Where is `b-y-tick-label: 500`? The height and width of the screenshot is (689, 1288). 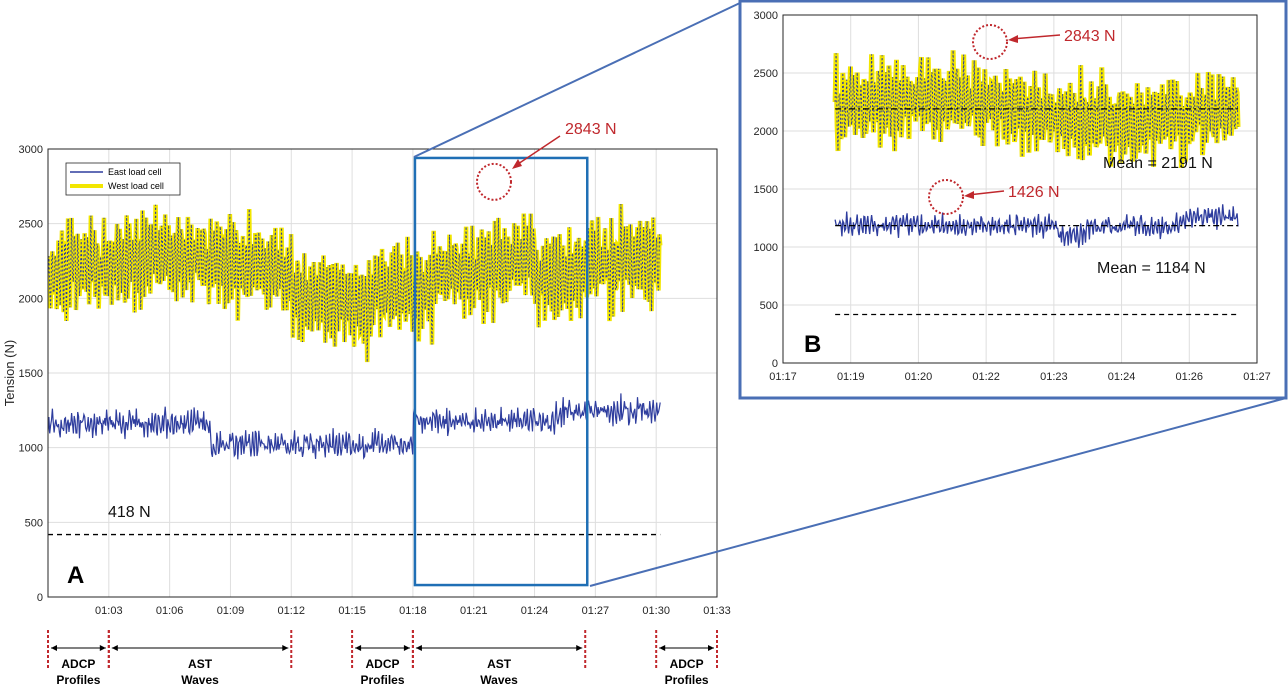 b-y-tick-label: 500 is located at coordinates (769, 306).